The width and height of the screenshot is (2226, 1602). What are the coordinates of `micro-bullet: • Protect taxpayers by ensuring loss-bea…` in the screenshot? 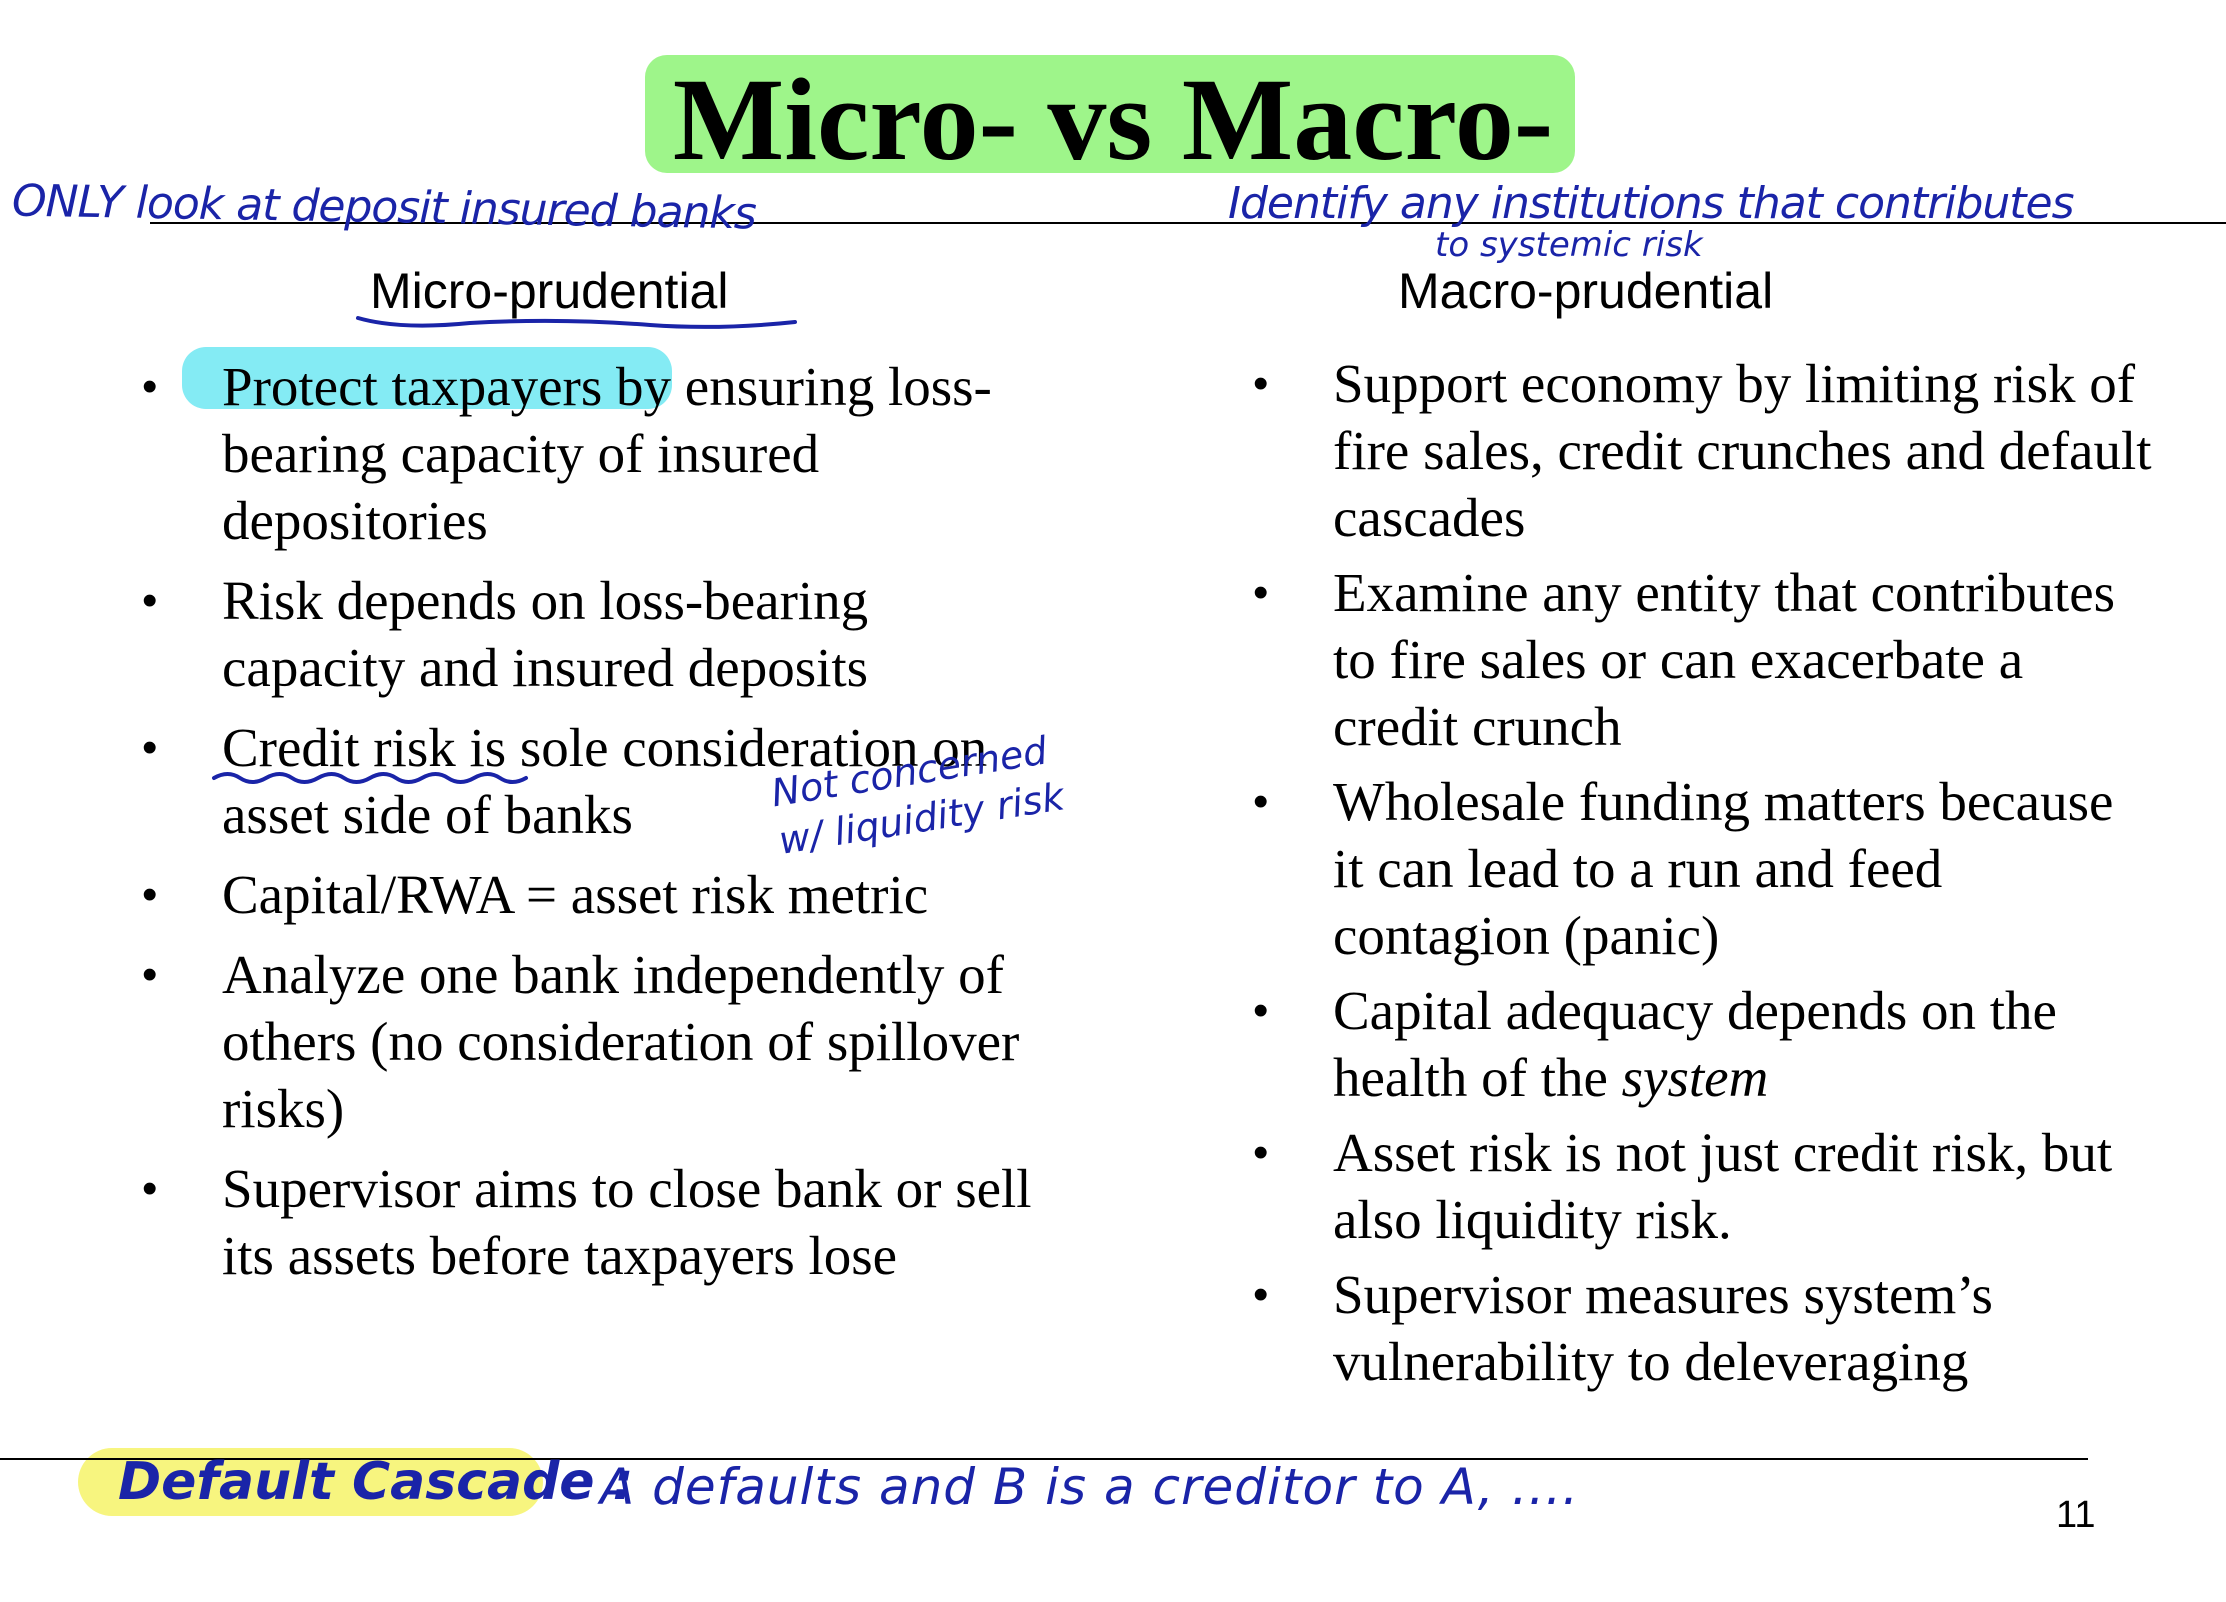 It's located at (592, 453).